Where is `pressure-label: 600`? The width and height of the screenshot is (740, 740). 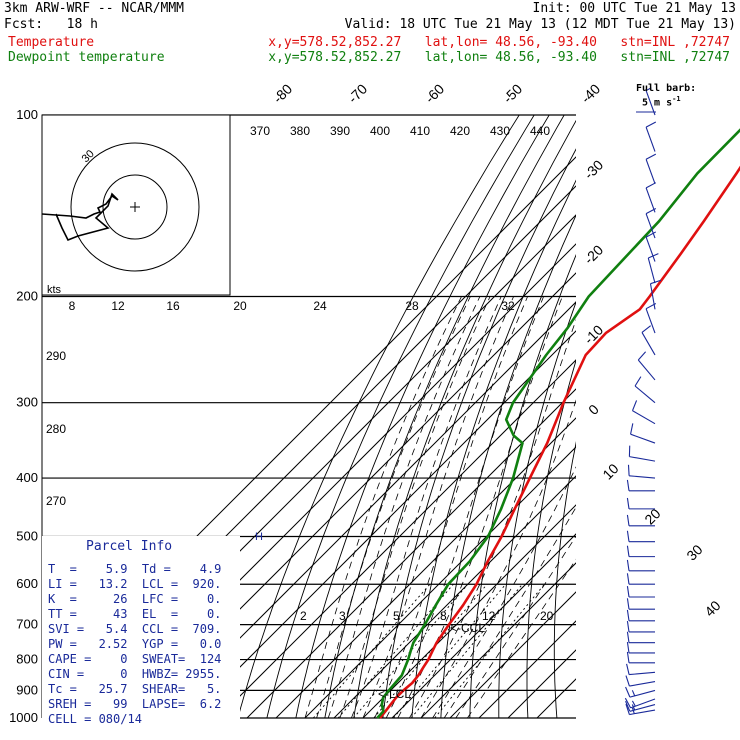
pressure-label: 600 is located at coordinates (27, 583).